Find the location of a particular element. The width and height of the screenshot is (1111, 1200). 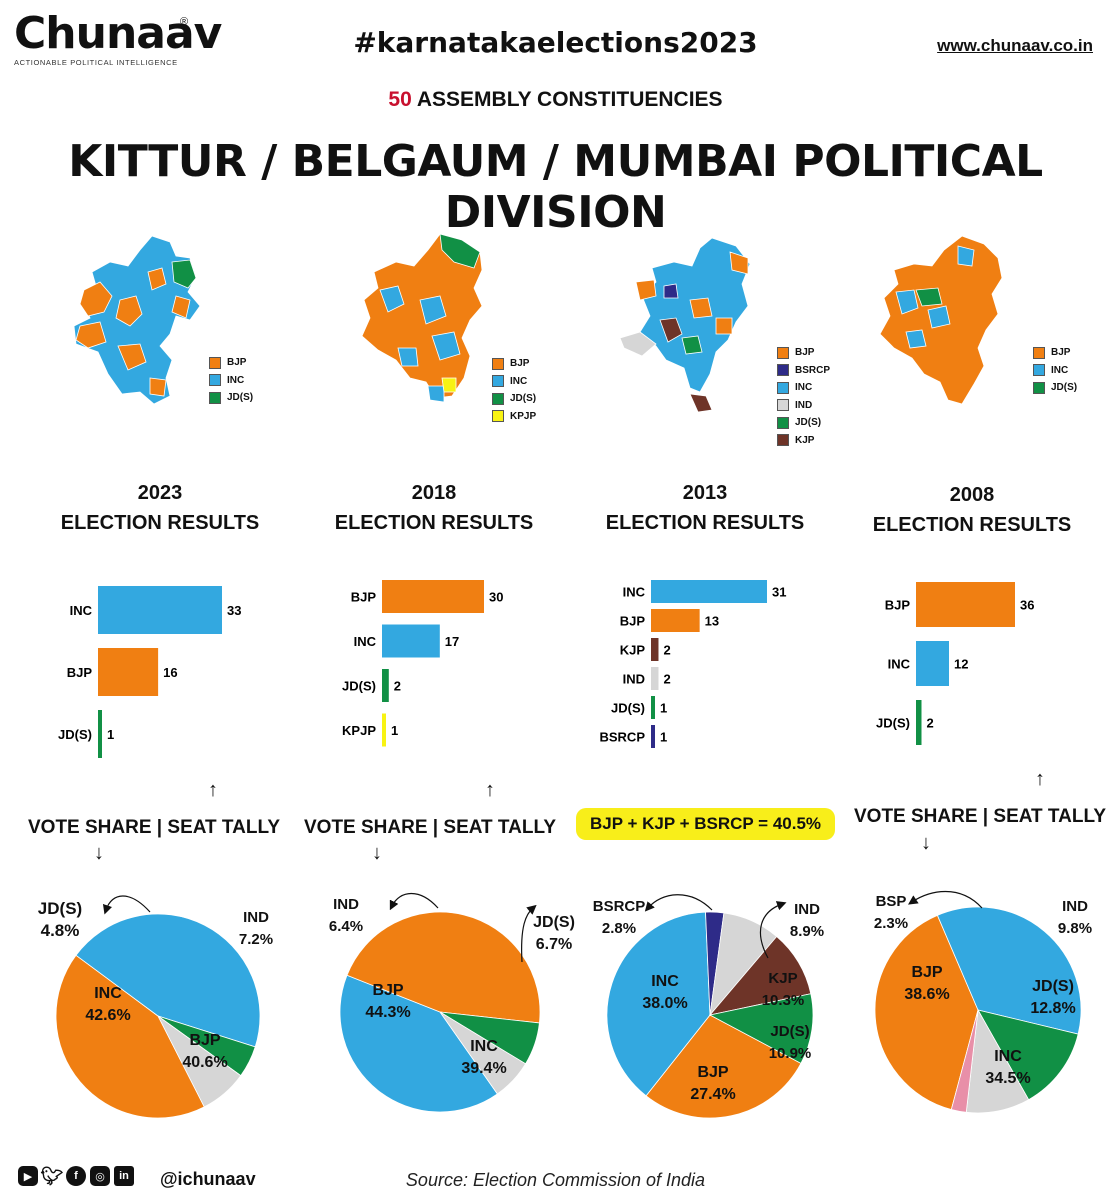

map-legend-2013: BJP BSRCP INC IND JD(S) KJP is located at coordinates (803, 396).